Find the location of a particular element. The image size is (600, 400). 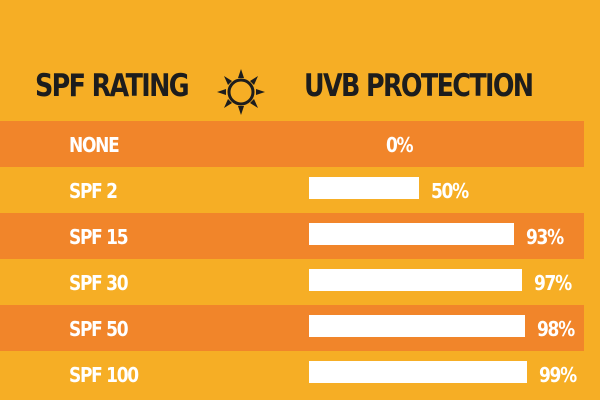

table-row: SPF 15 93% is located at coordinates (292, 236).